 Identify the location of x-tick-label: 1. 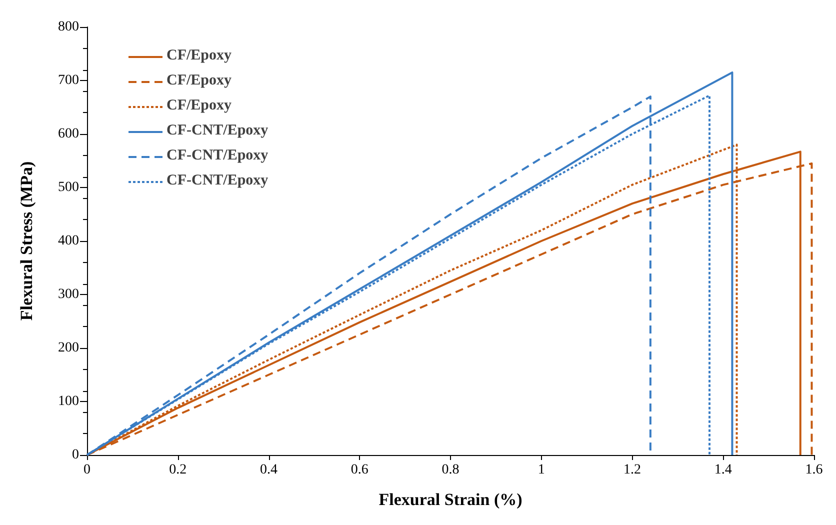
(541, 470).